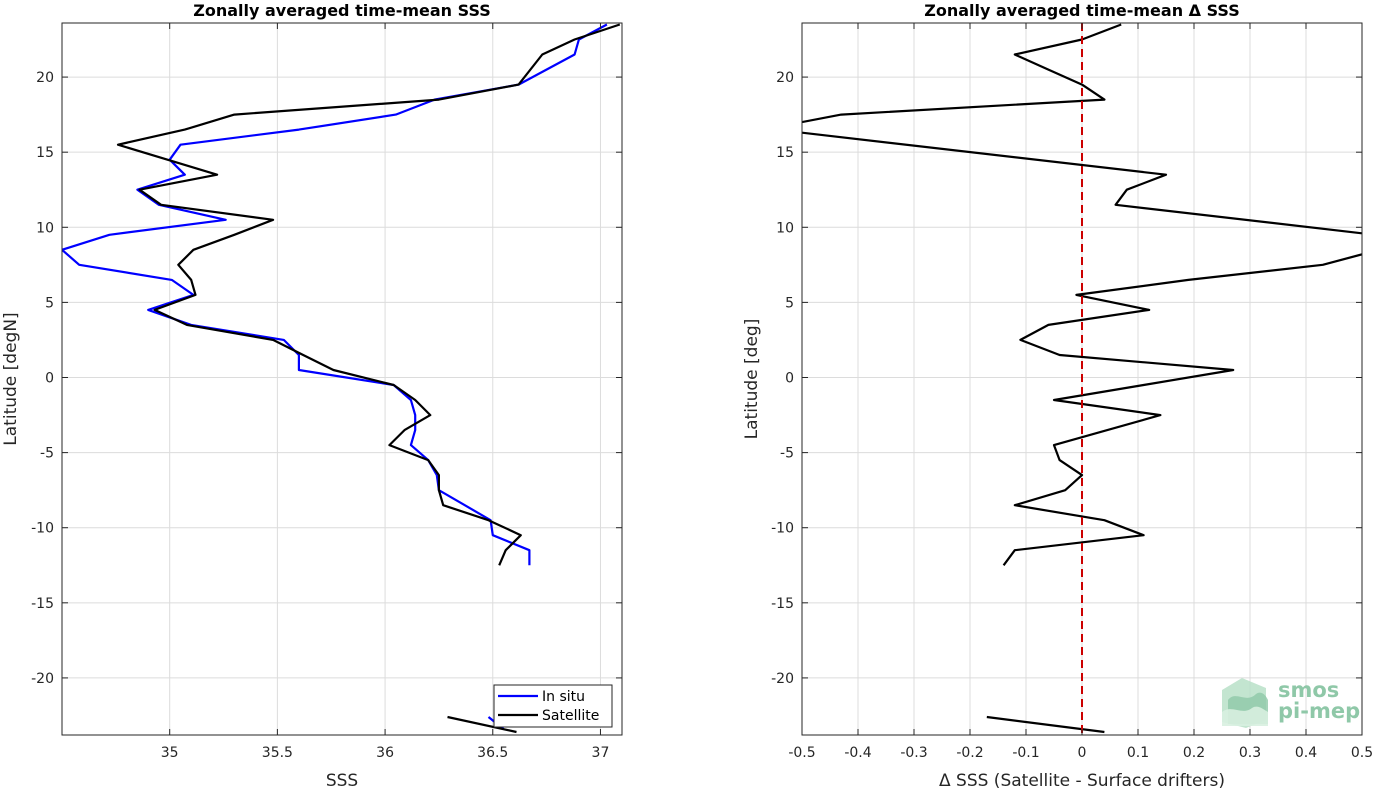  Describe the element at coordinates (1245, 703) in the screenshot. I see `logo-wave-icon` at that location.